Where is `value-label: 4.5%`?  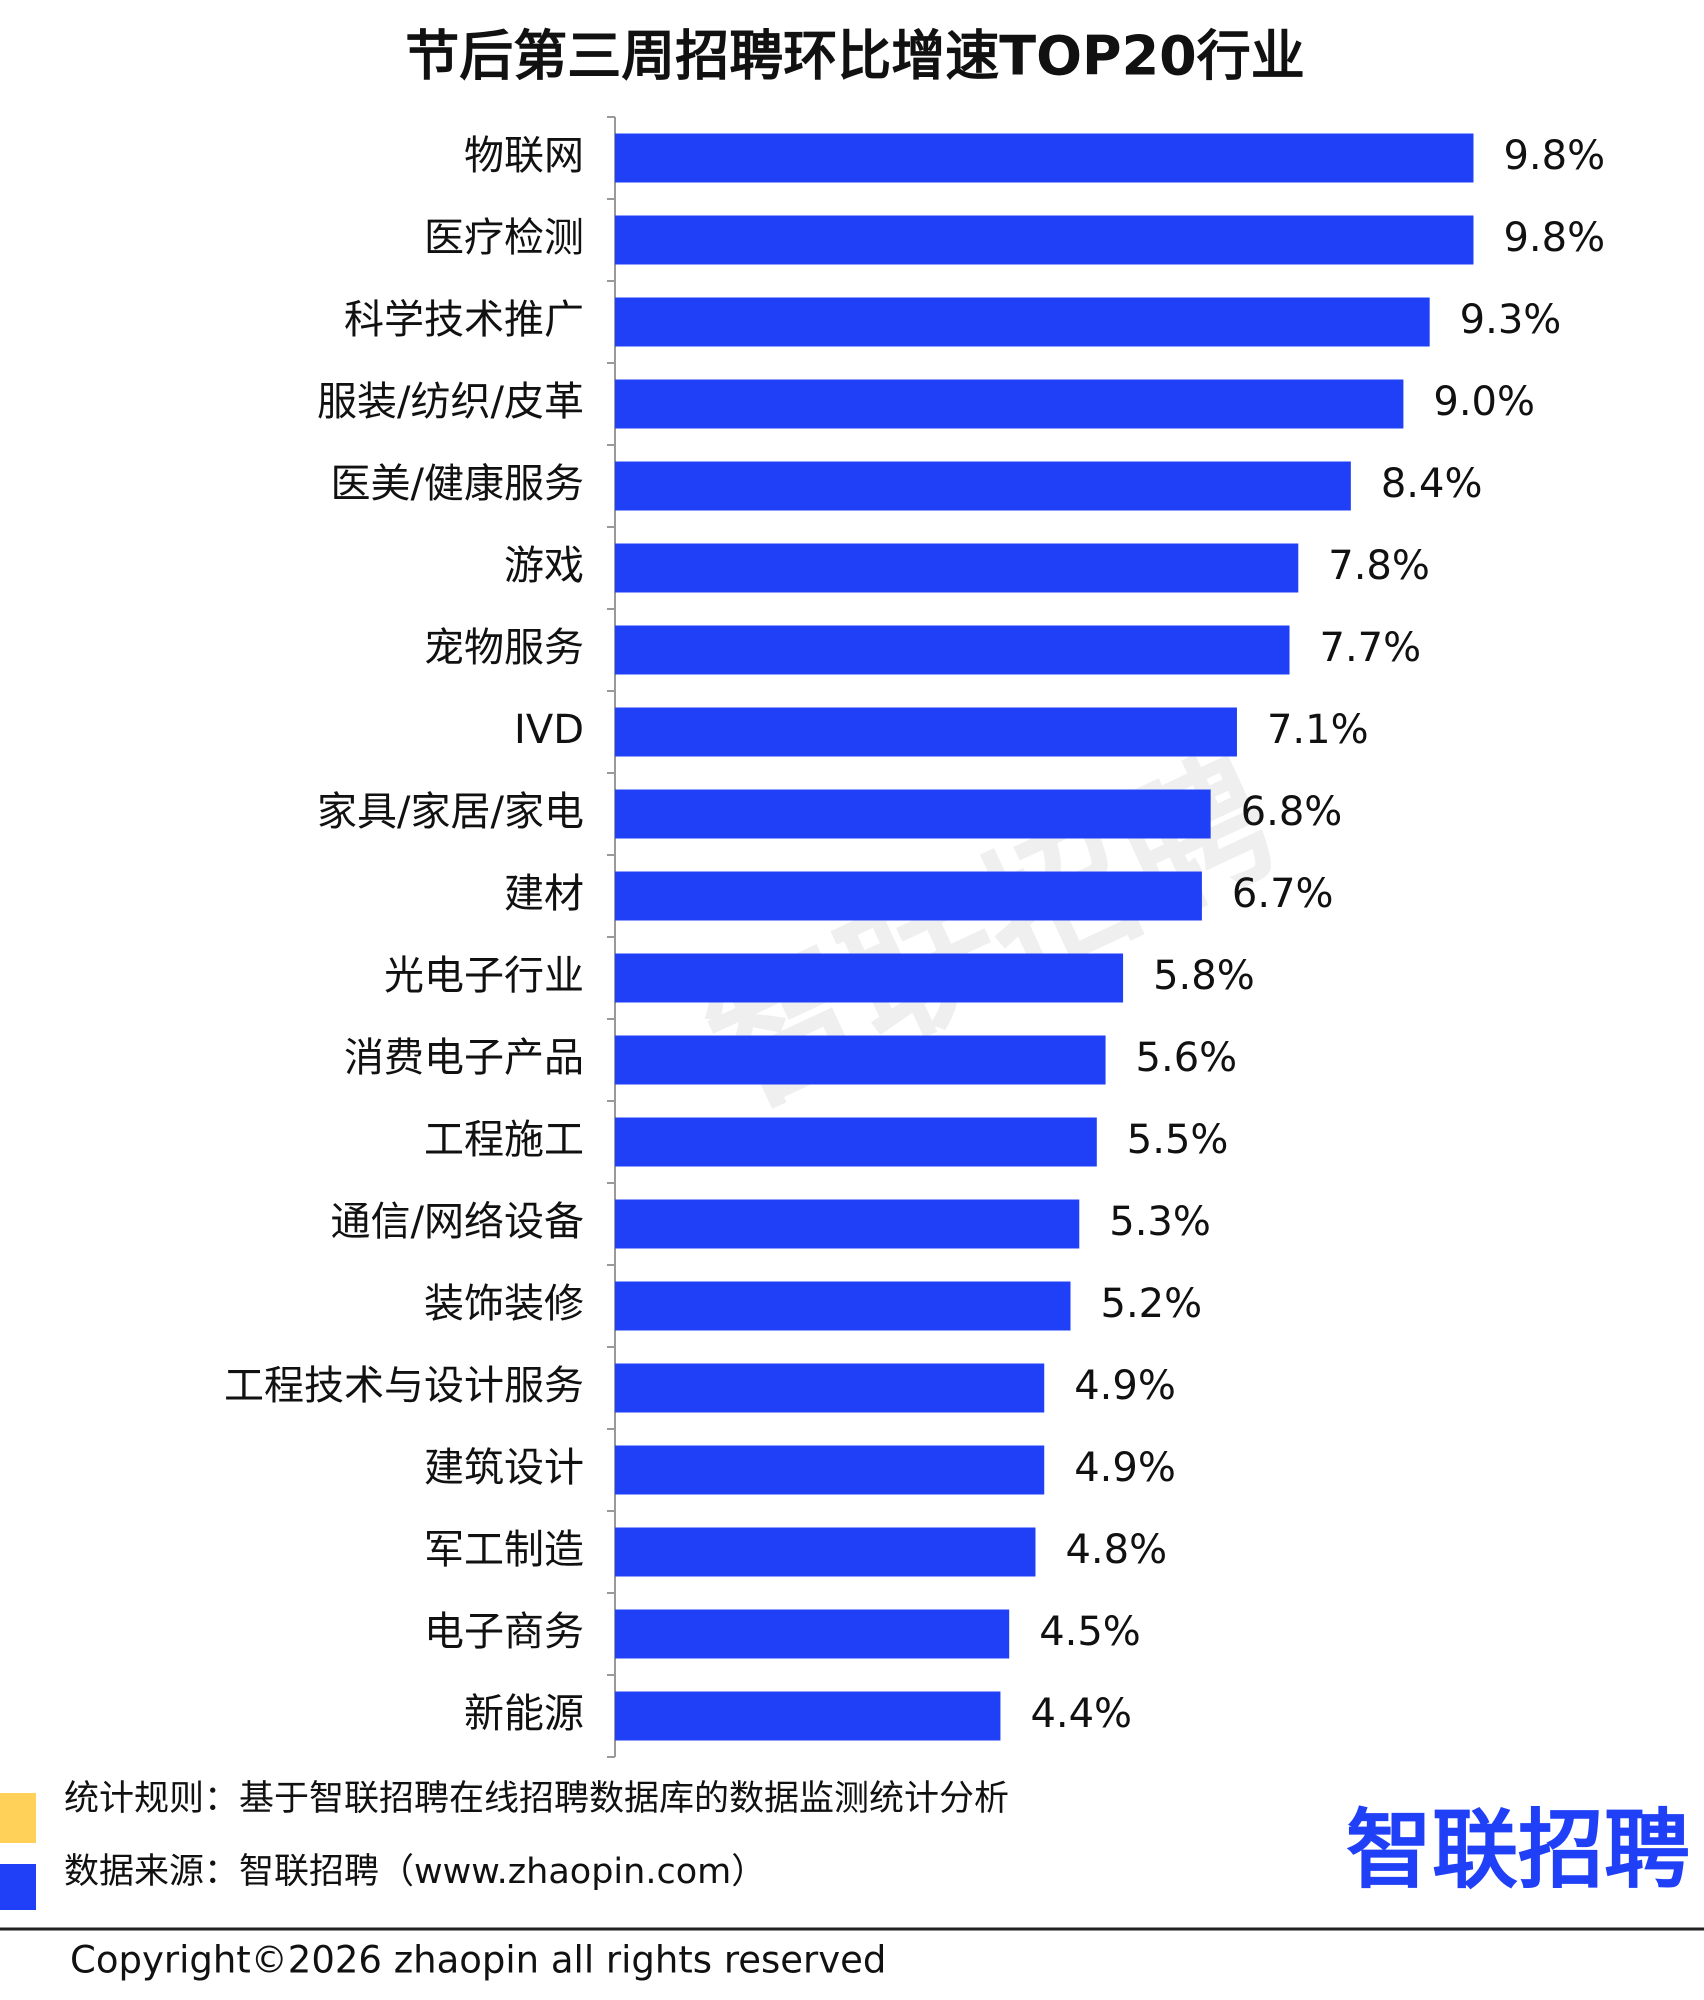 value-label: 4.5% is located at coordinates (1090, 1632).